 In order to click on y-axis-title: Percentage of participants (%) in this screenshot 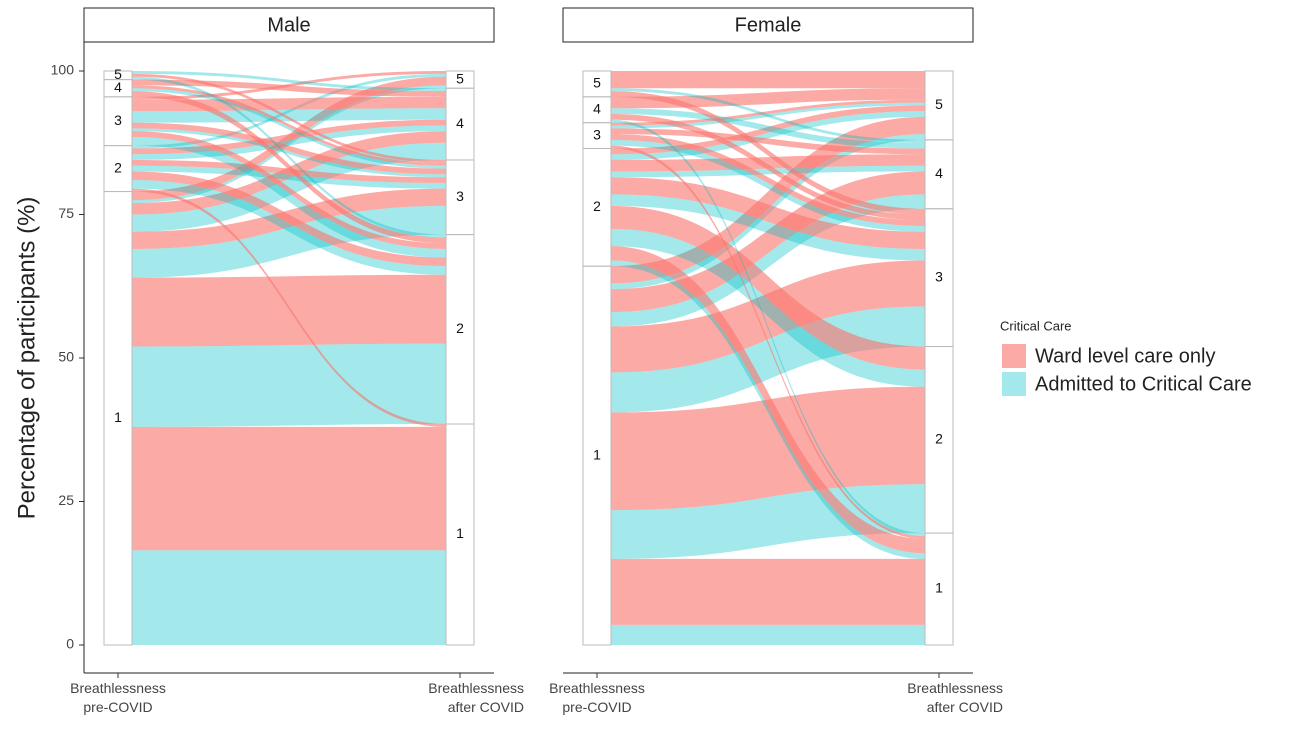, I will do `click(26, 358)`.